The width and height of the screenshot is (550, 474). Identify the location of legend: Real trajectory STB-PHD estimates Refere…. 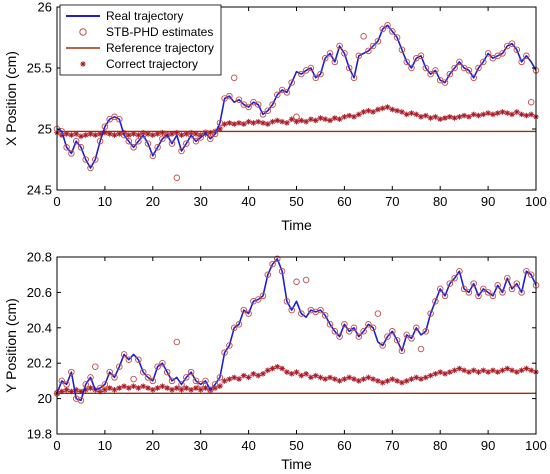
(140, 40).